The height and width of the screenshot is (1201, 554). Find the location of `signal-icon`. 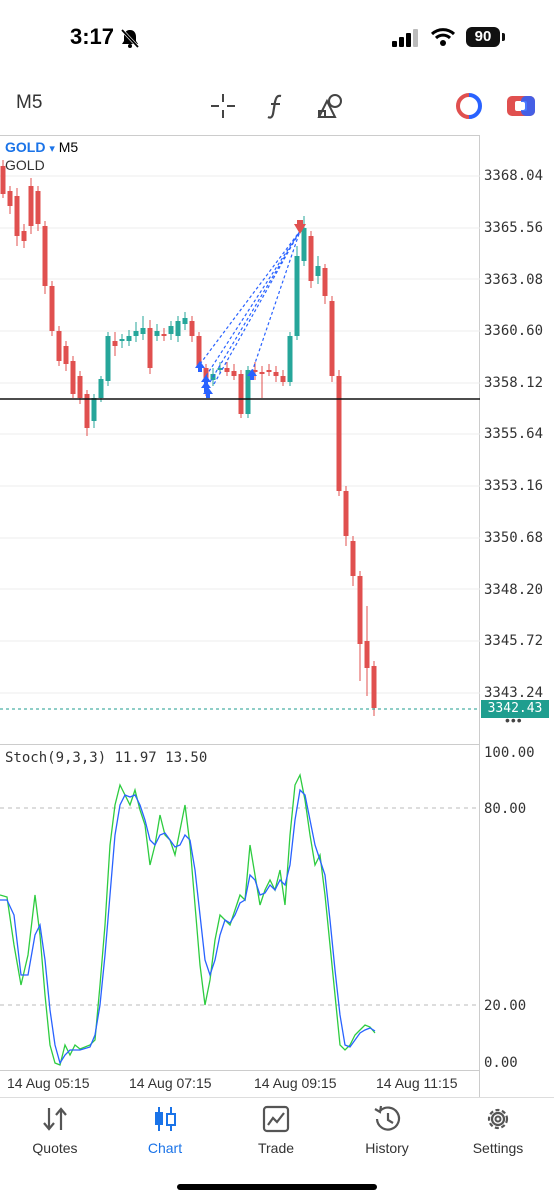

signal-icon is located at coordinates (405, 38).